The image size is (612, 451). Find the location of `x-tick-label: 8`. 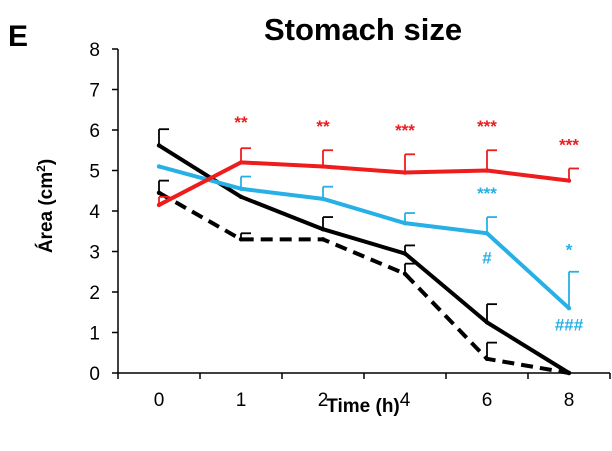

x-tick-label: 8 is located at coordinates (569, 400).